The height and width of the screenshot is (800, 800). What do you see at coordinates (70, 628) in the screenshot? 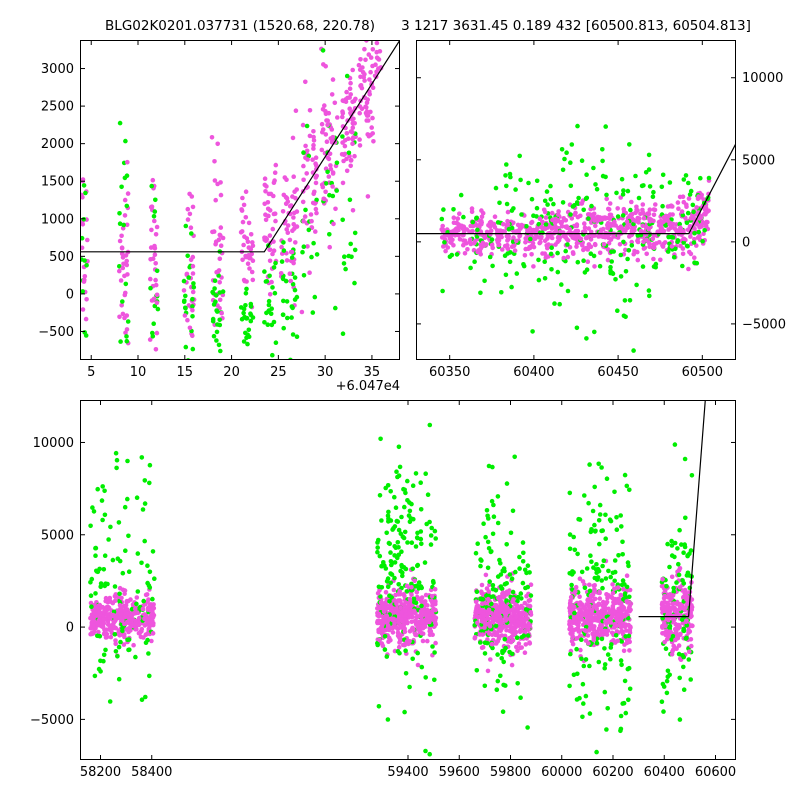
I see `y-tick-label: 0` at bounding box center [70, 628].